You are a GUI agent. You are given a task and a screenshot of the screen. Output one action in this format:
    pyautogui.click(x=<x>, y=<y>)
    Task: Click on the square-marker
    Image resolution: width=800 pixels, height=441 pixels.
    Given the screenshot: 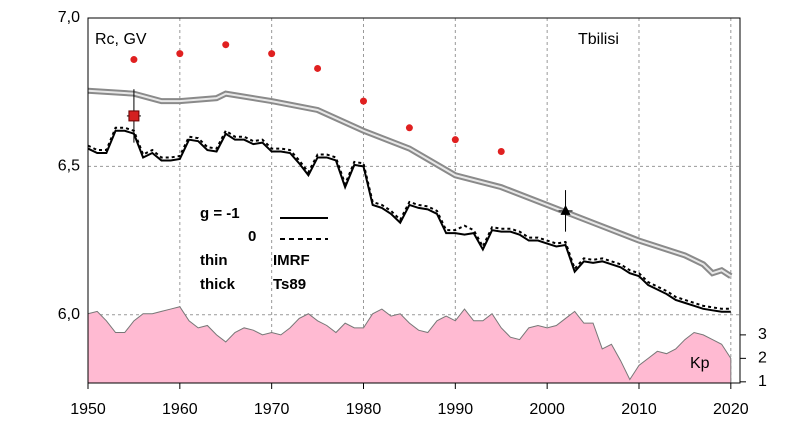 What is the action you would take?
    pyautogui.click(x=134, y=116)
    